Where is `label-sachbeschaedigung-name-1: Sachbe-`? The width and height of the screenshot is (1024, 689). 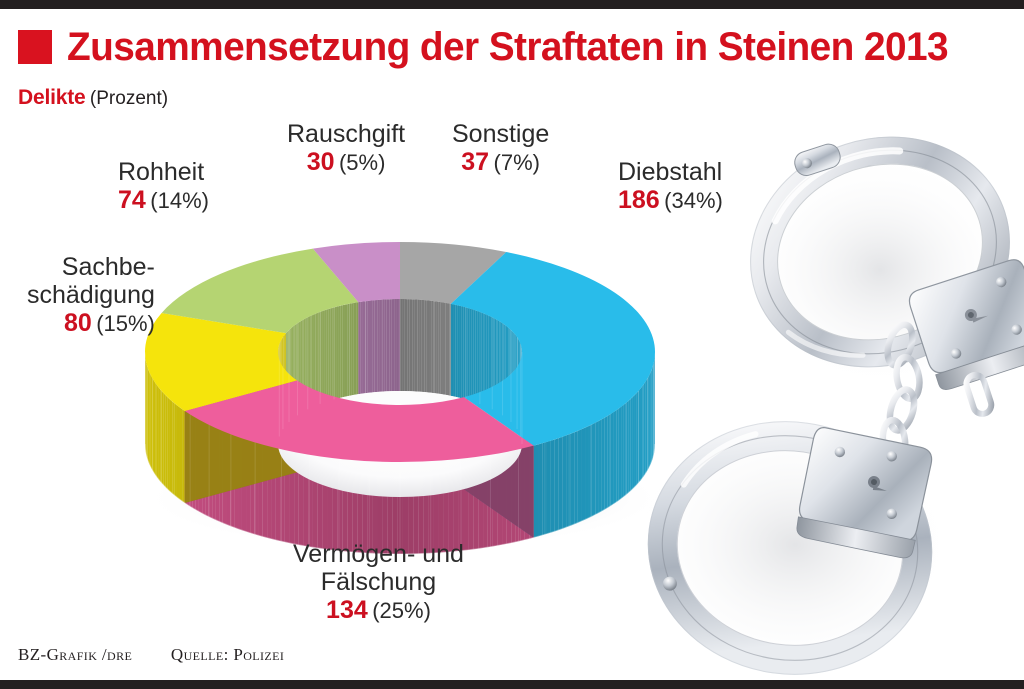 label-sachbeschaedigung-name-1: Sachbe- is located at coordinates (108, 267).